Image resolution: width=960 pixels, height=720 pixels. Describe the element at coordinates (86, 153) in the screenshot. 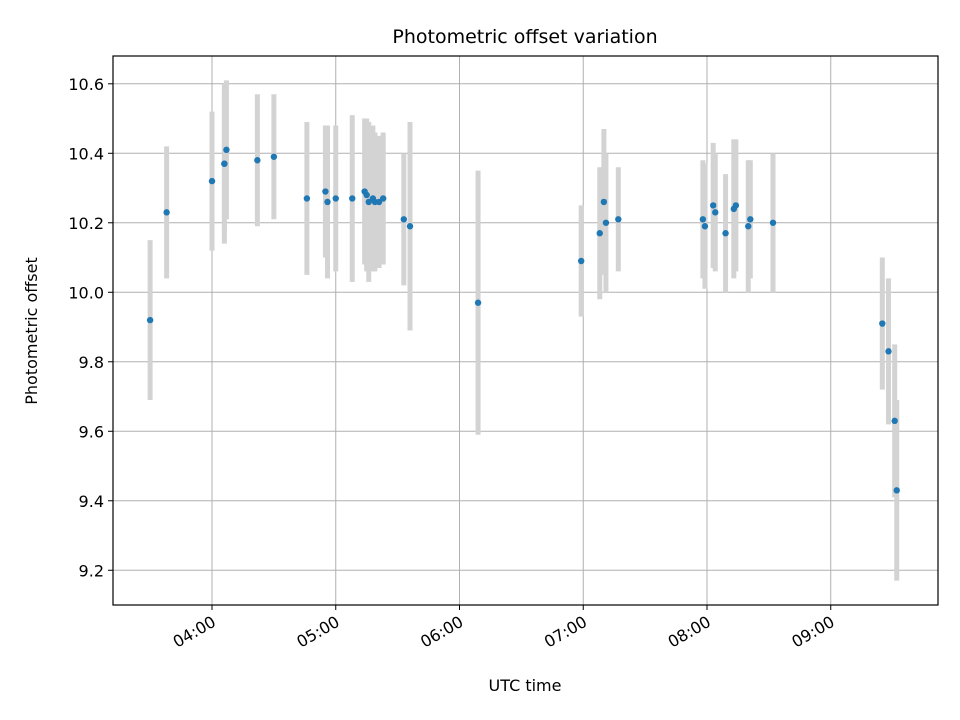

I see `y-tick-label: 10.4` at that location.